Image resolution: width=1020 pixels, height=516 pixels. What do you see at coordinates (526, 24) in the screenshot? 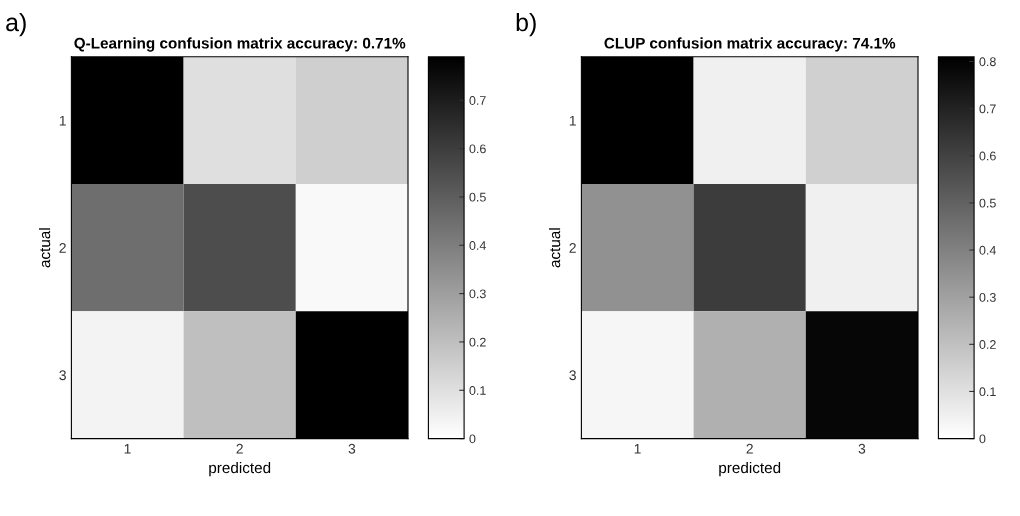
I see `text: b)` at bounding box center [526, 24].